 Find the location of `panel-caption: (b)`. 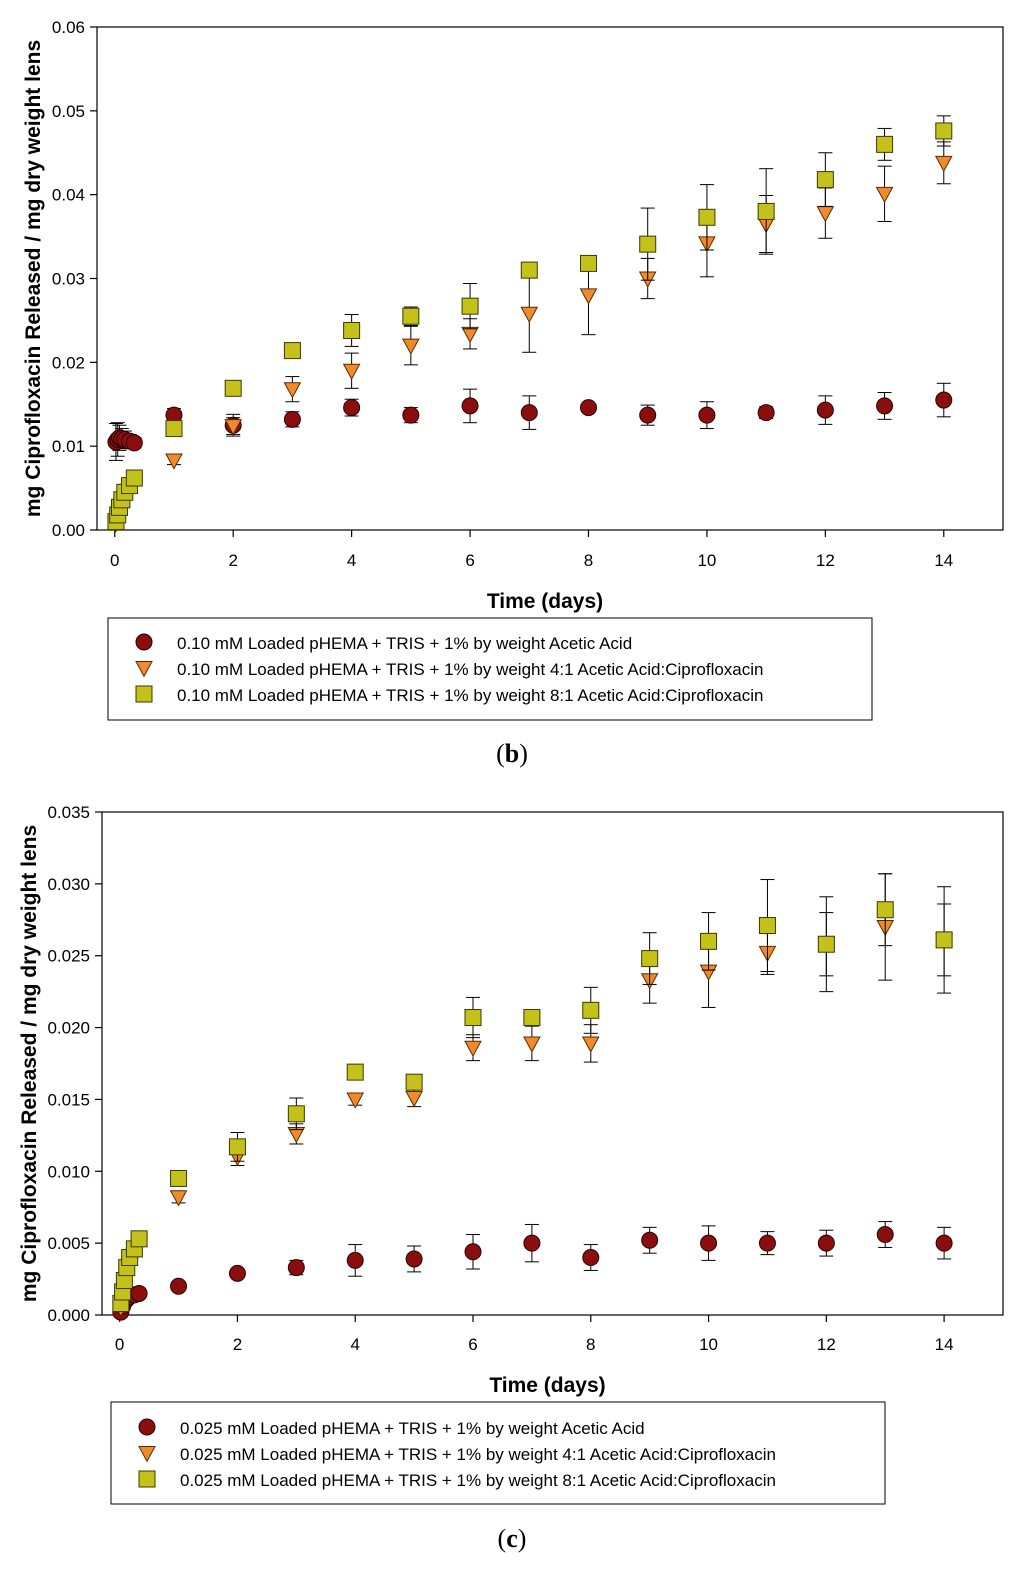

panel-caption: (b) is located at coordinates (512, 753).